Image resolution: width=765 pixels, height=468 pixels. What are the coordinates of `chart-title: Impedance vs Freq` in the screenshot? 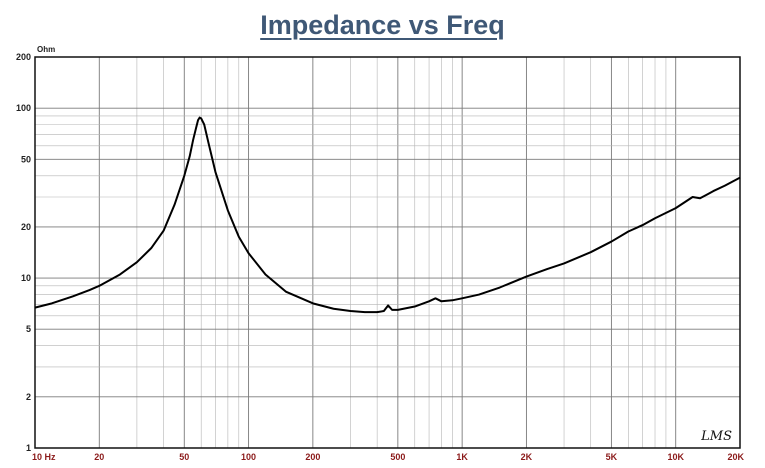 It's located at (382, 25).